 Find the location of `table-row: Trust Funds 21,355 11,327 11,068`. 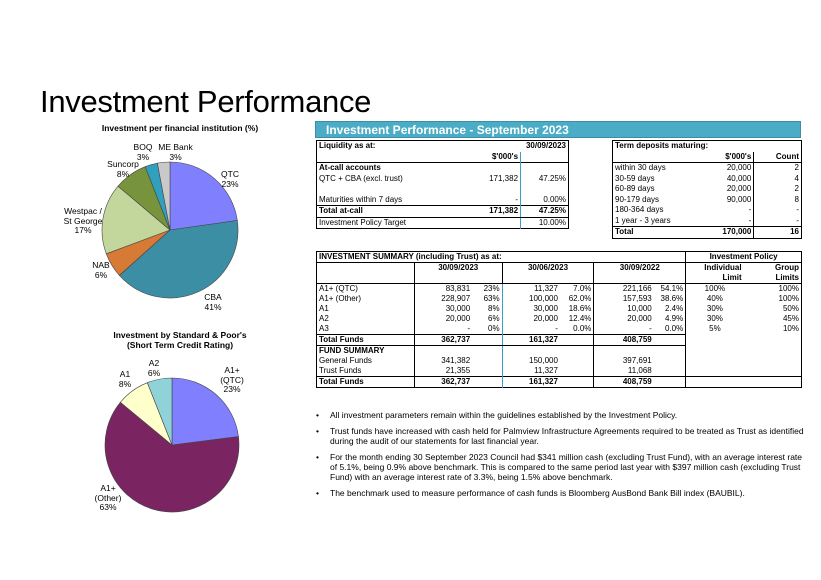

table-row: Trust Funds 21,355 11,327 11,068 is located at coordinates (559, 371).